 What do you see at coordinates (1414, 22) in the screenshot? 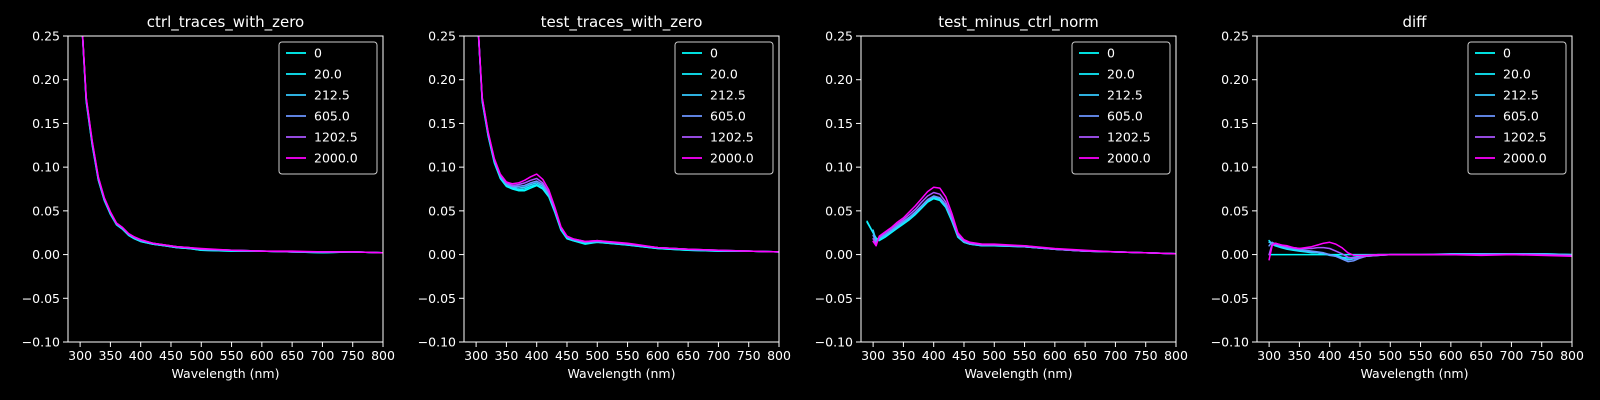
I see `chart-title: diff` at bounding box center [1414, 22].